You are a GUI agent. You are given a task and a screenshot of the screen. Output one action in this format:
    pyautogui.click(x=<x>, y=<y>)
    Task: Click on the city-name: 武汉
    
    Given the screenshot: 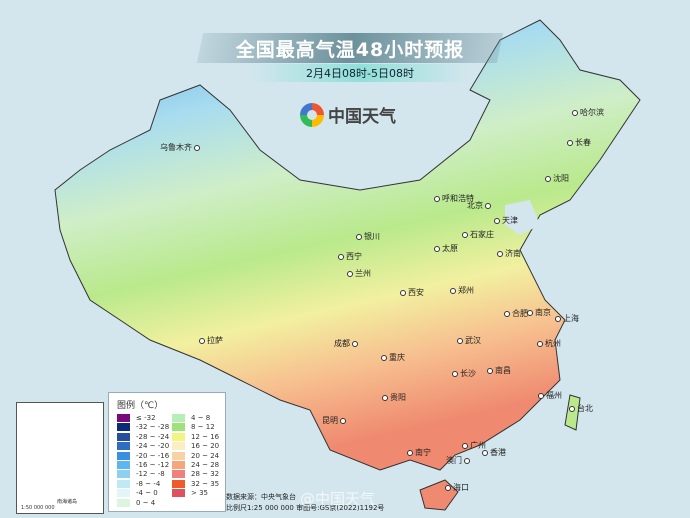 What is the action you would take?
    pyautogui.click(x=473, y=340)
    